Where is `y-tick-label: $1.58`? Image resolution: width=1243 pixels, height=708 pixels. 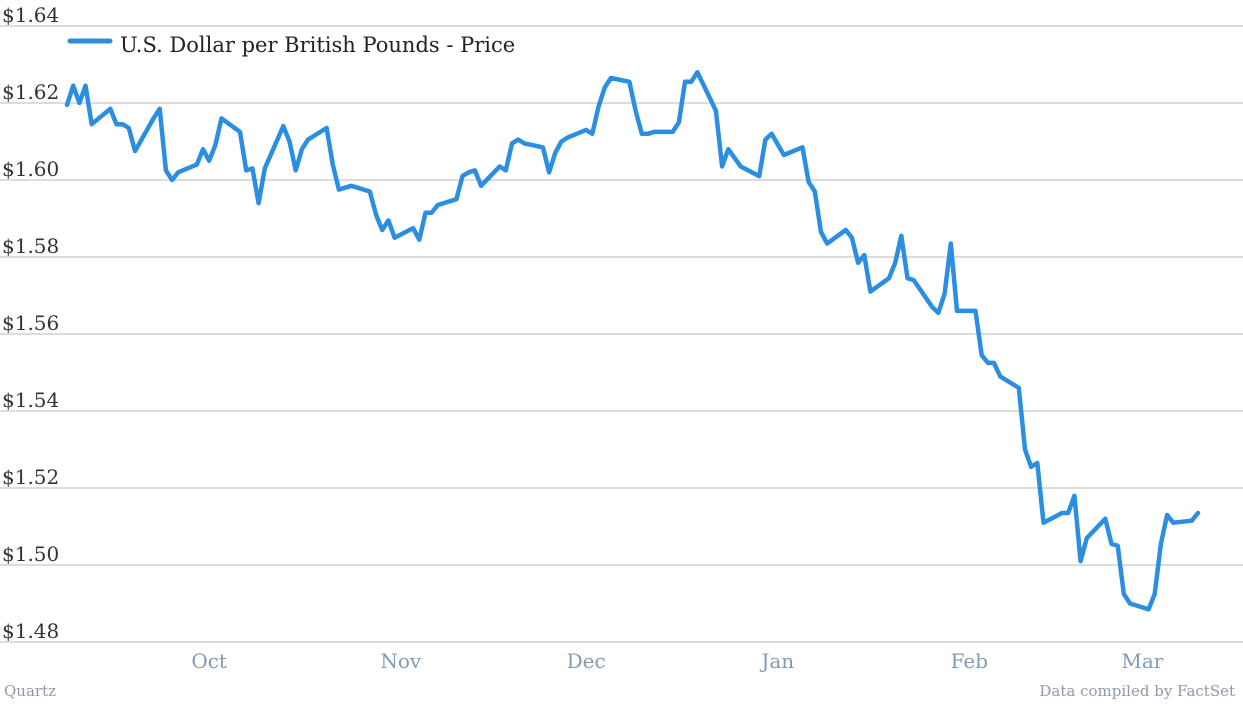
y-tick-label: $1.58 is located at coordinates (30, 246).